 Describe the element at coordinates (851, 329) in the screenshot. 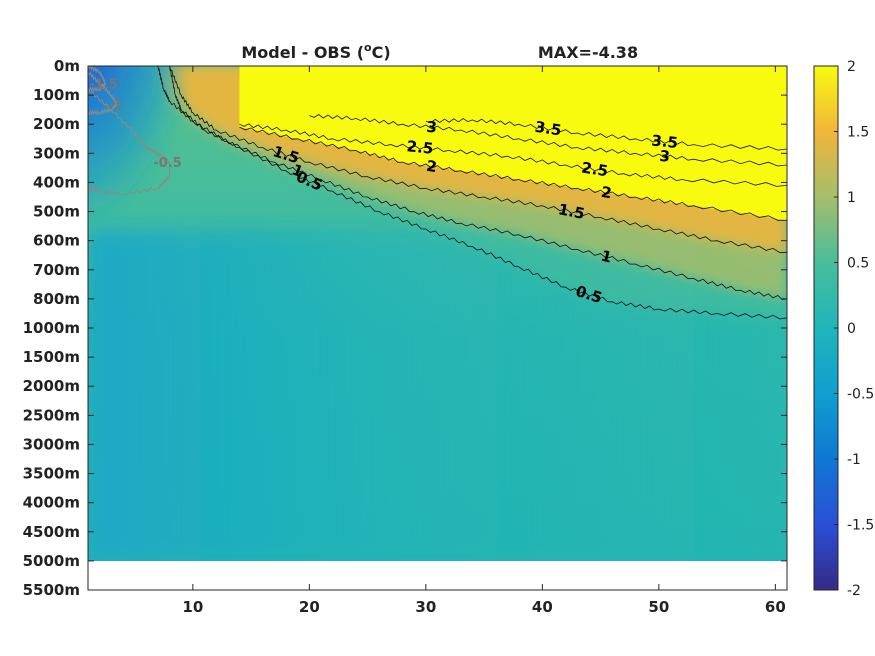

I see `colorbar-tick-label: 0` at that location.